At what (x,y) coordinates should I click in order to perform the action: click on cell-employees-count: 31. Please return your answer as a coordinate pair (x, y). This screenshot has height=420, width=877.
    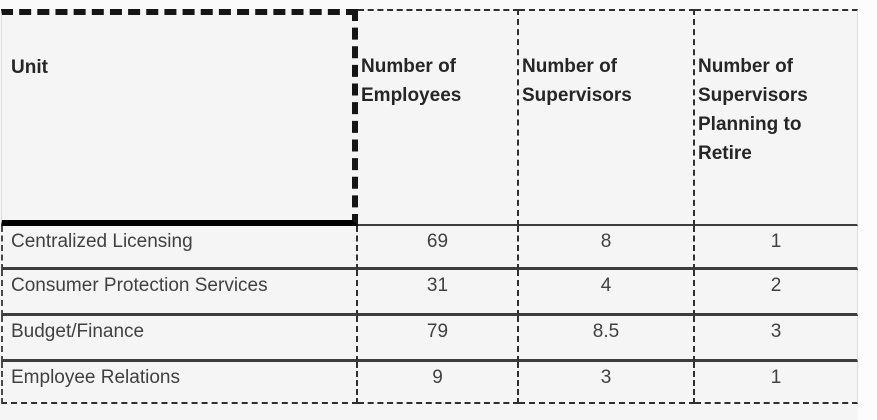
    Looking at the image, I should click on (438, 293).